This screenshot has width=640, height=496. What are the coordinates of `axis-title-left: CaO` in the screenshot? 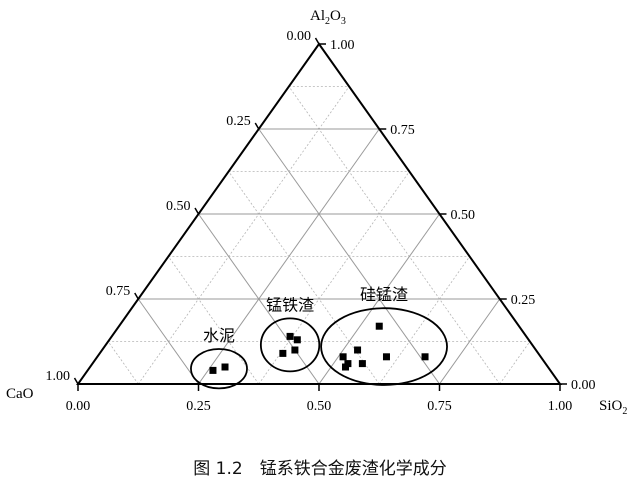 It's located at (20, 394).